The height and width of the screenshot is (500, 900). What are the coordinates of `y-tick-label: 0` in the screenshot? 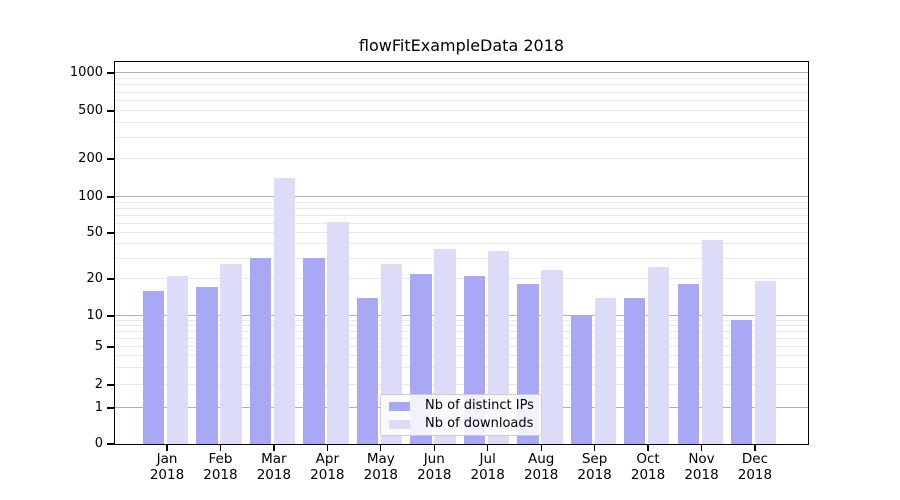 It's located at (98, 443).